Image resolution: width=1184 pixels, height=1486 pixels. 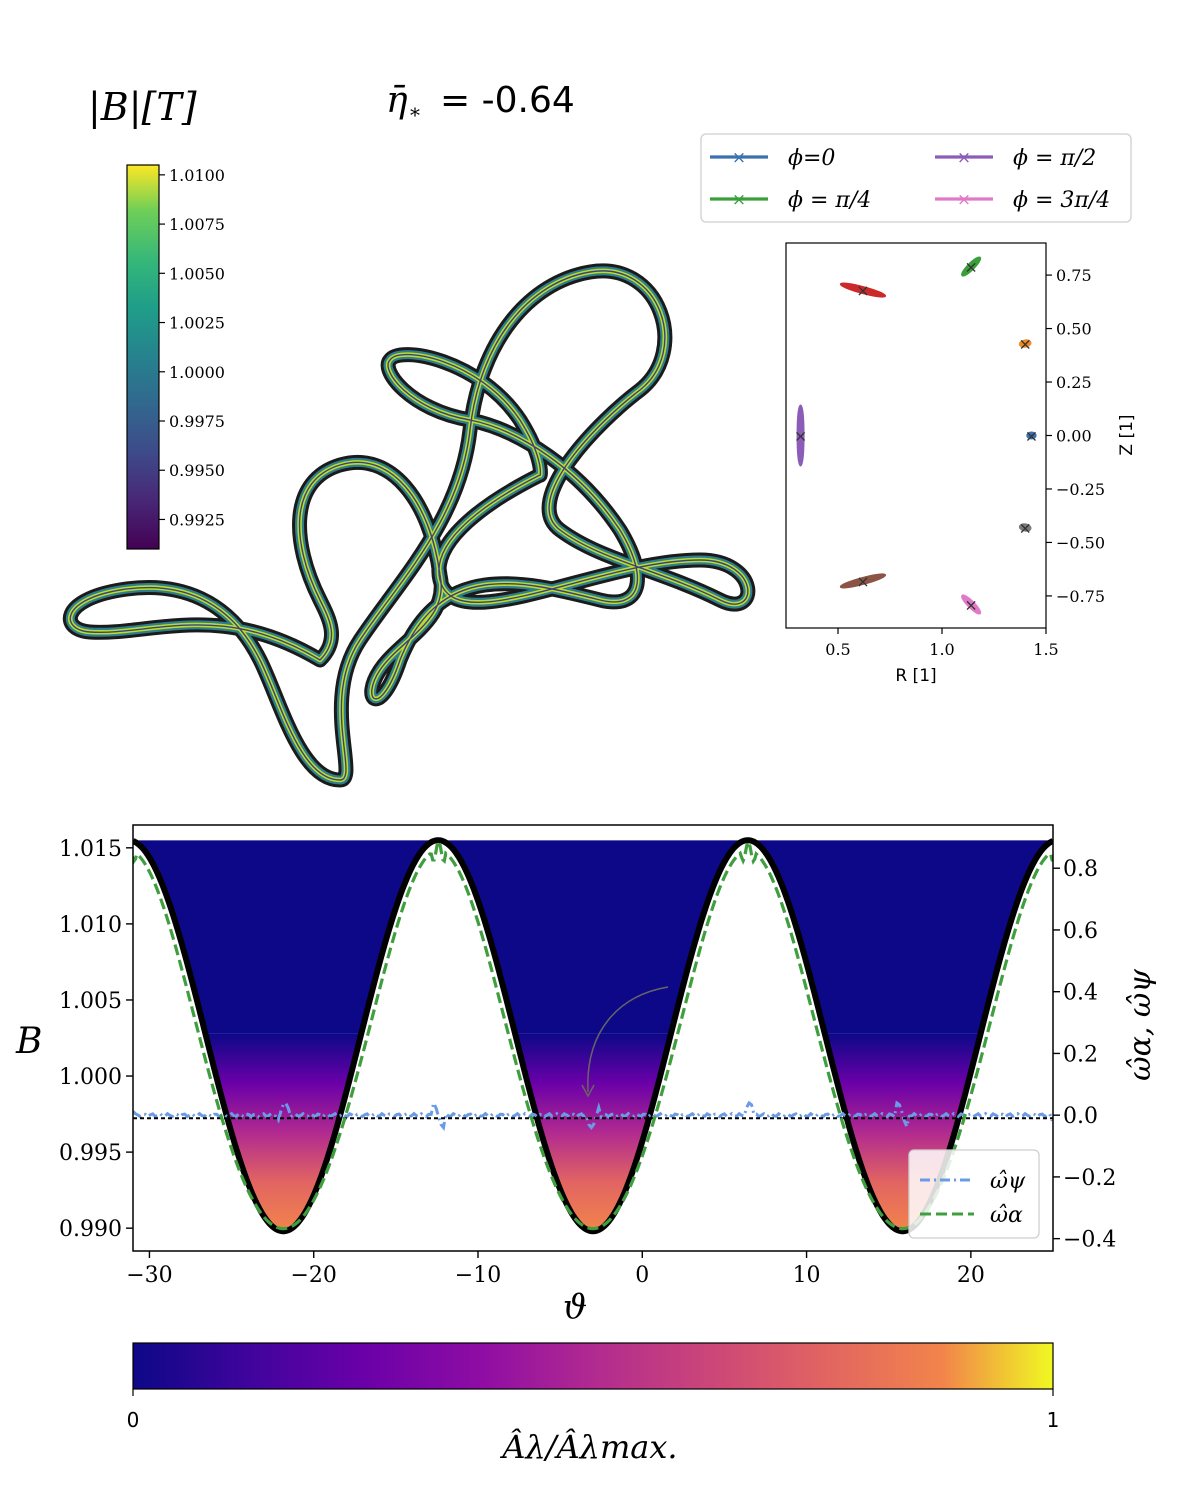 What do you see at coordinates (197, 372) in the screenshot?
I see `b-colorbar-tick-label: 1.0000` at bounding box center [197, 372].